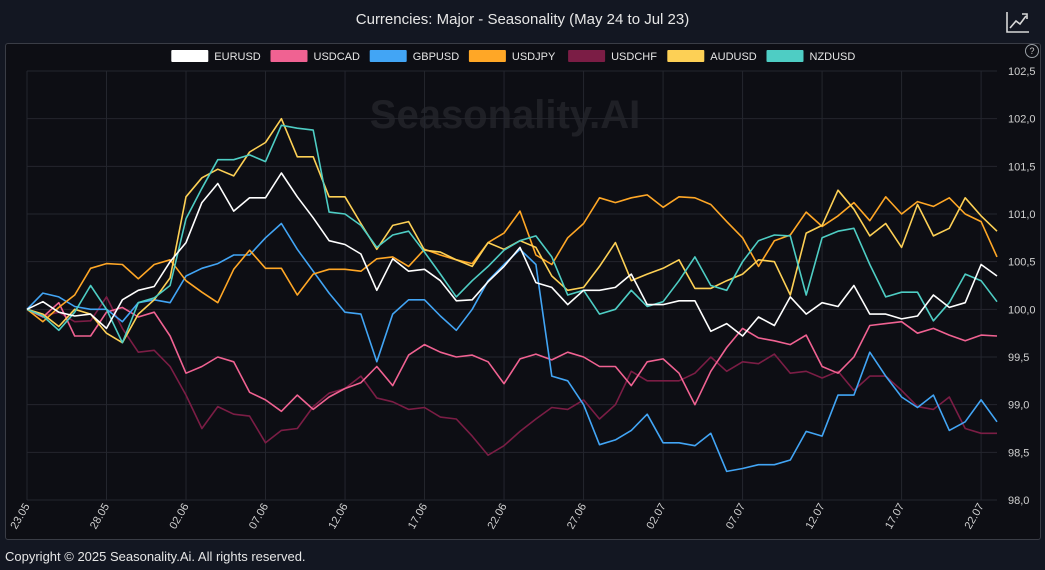  I want to click on legend-item-gbpusd: GBPUSD, so click(414, 56).